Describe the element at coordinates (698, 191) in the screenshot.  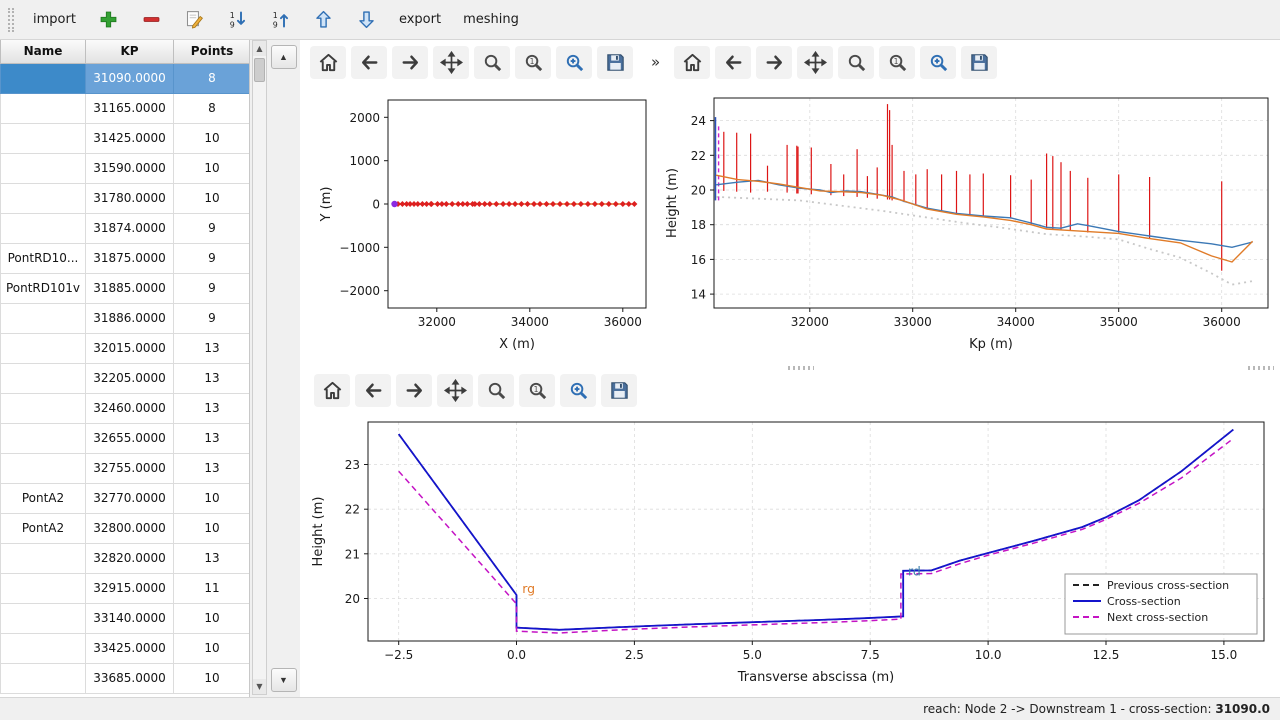
I see `svg-text: 20` at that location.